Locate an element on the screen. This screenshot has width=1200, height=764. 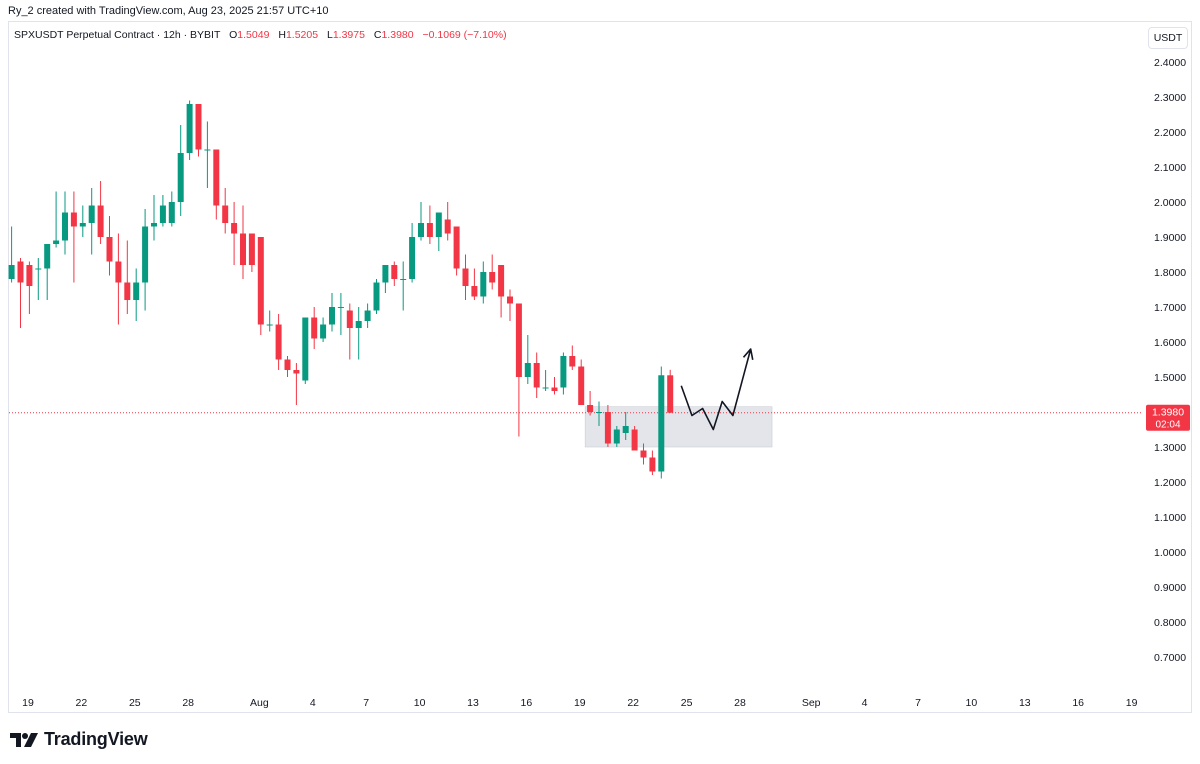
currency-button: USDT is located at coordinates (1168, 38).